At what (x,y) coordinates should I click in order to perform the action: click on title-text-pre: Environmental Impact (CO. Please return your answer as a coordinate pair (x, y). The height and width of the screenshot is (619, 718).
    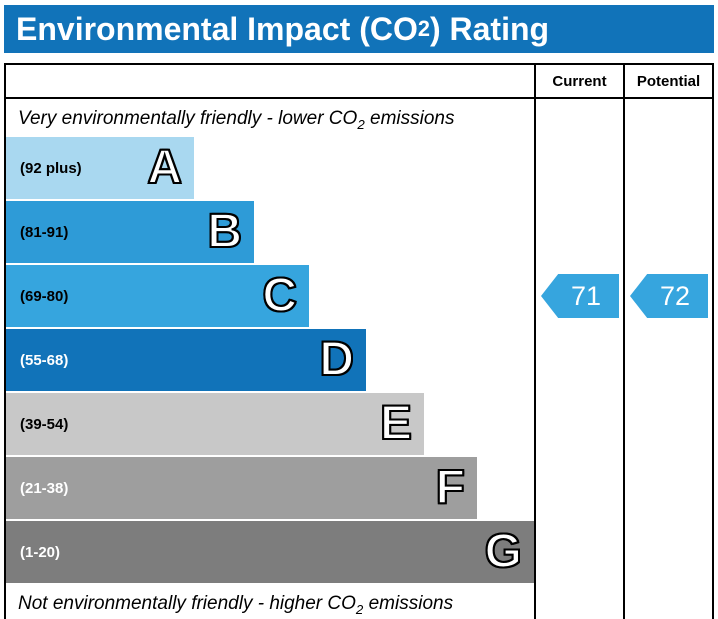
    Looking at the image, I should click on (217, 28).